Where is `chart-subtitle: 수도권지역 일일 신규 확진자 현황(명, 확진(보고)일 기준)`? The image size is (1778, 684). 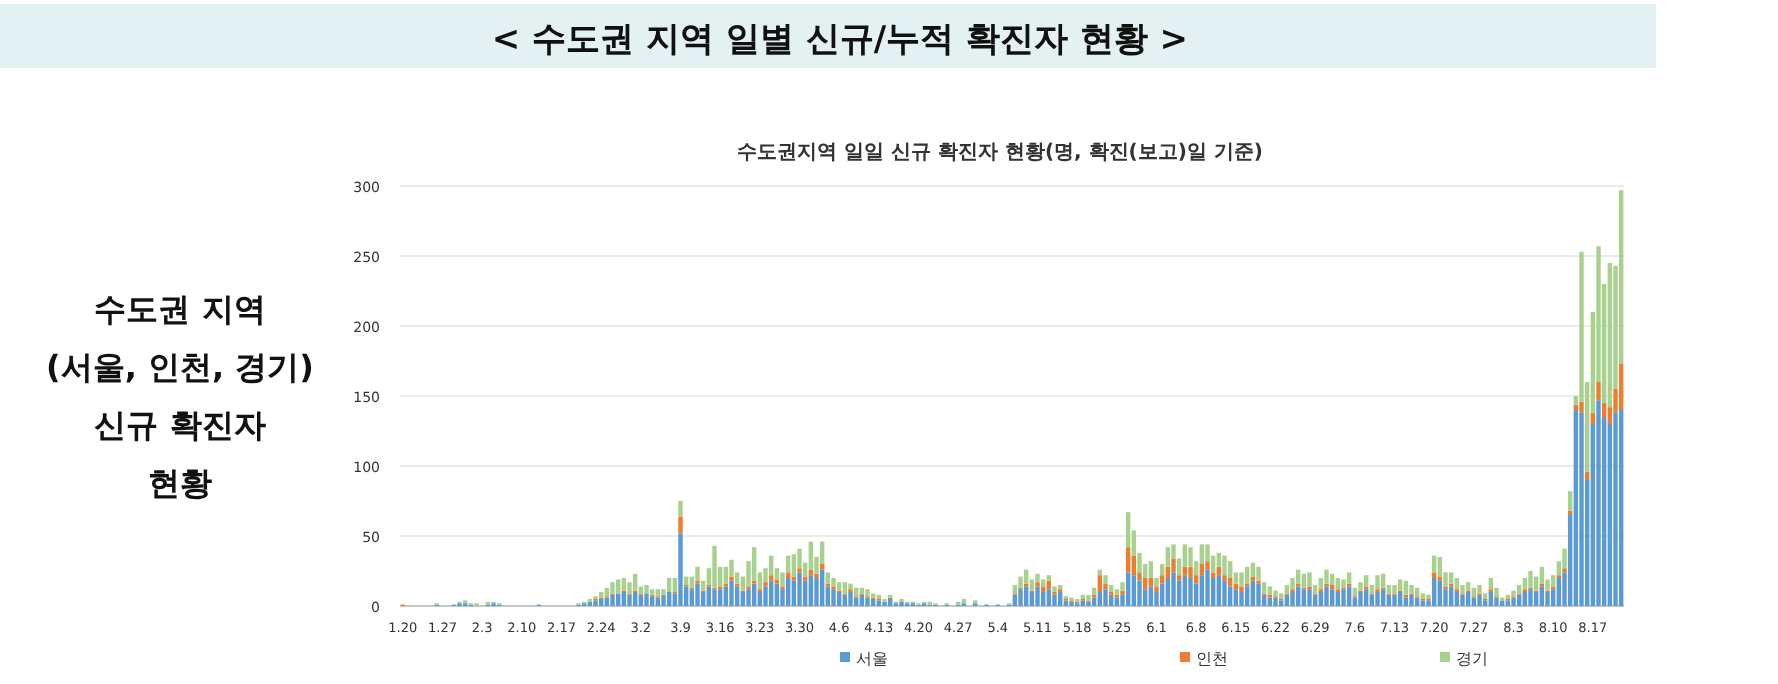 chart-subtitle: 수도권지역 일일 신규 확진자 현황(명, 확진(보고)일 기준) is located at coordinates (1000, 153).